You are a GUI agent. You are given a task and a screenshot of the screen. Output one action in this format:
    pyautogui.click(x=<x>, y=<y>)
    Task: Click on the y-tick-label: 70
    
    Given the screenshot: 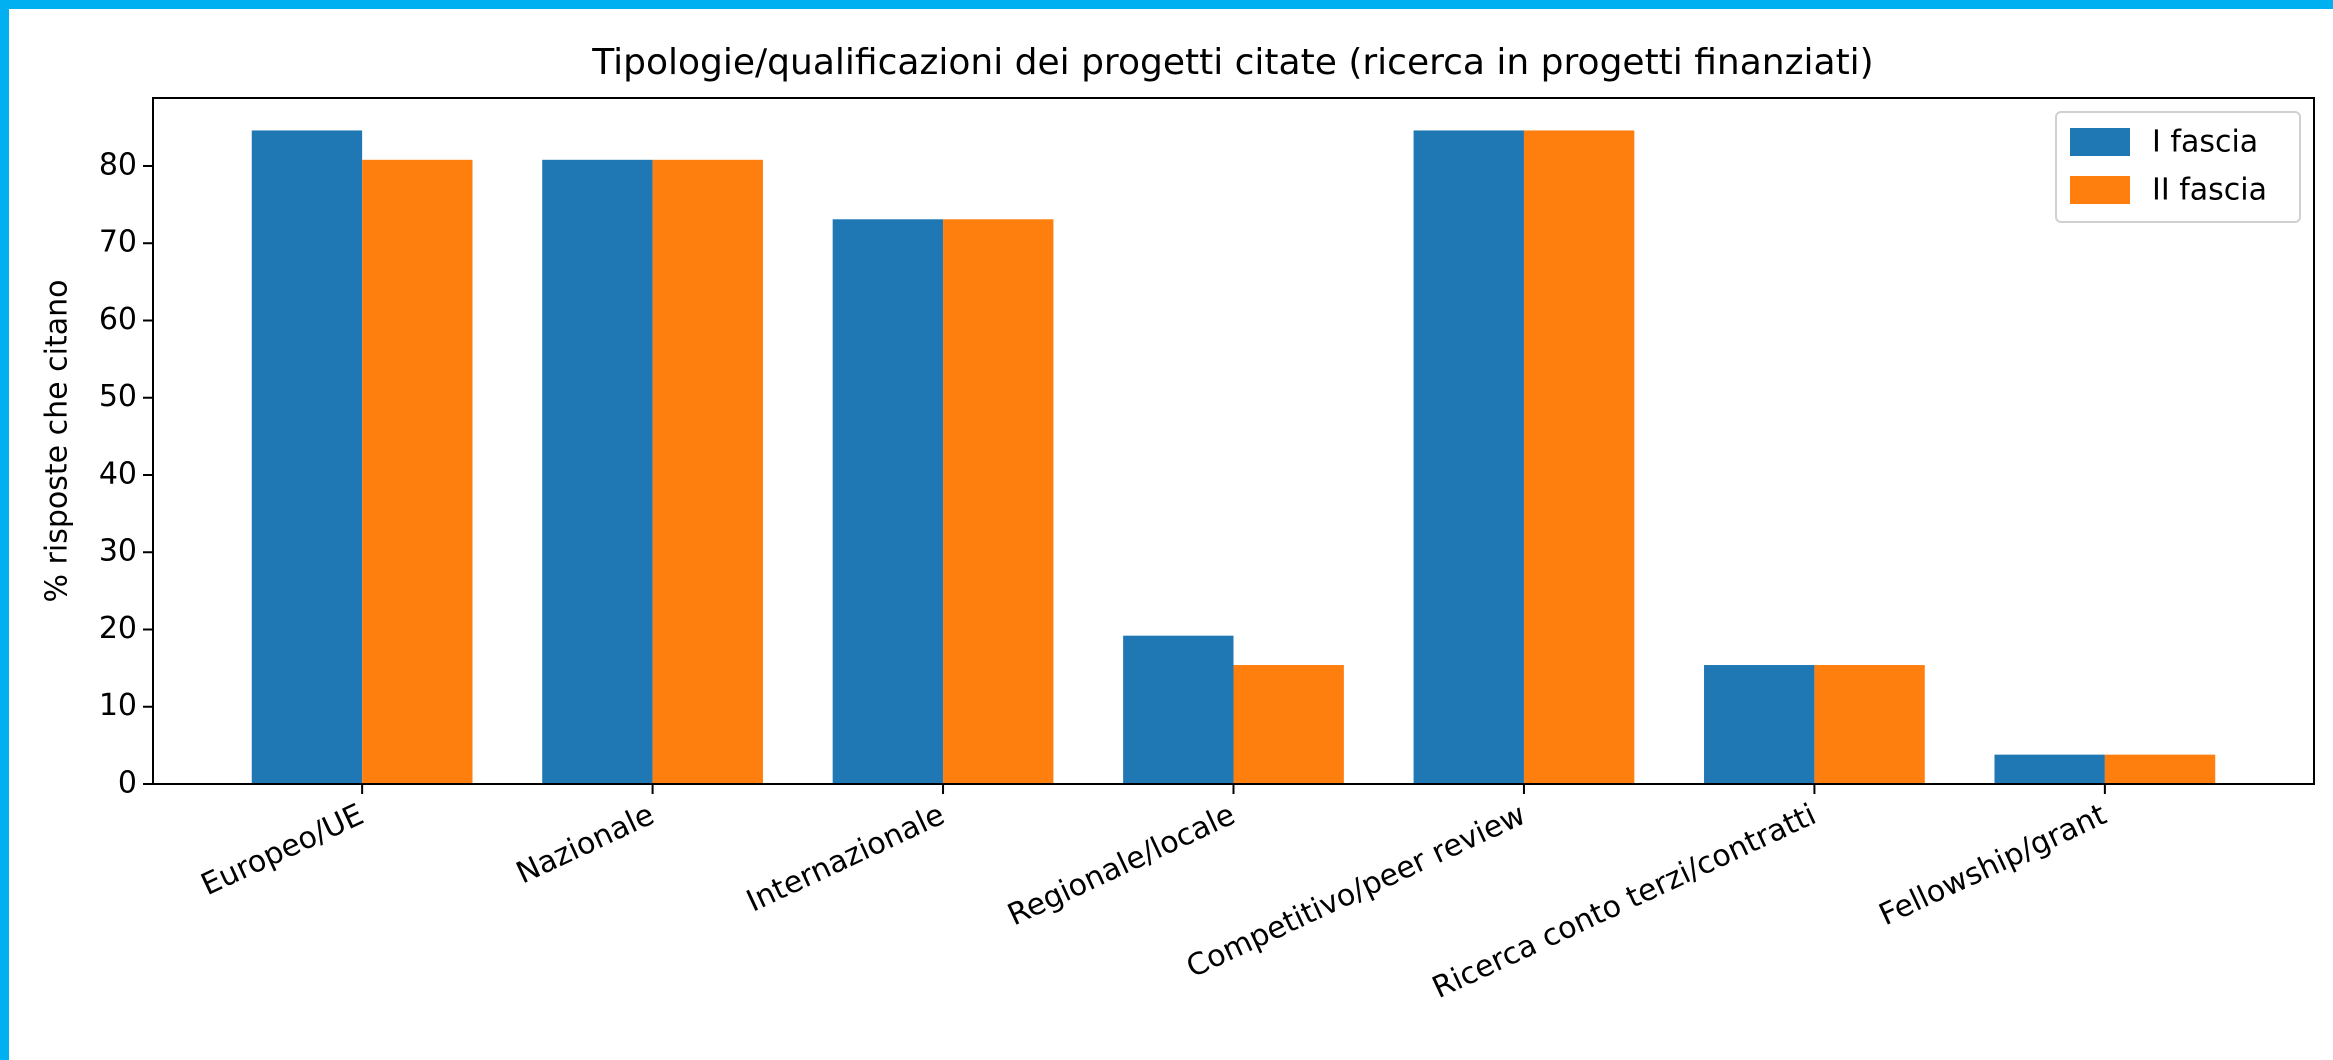 What is the action you would take?
    pyautogui.click(x=118, y=242)
    